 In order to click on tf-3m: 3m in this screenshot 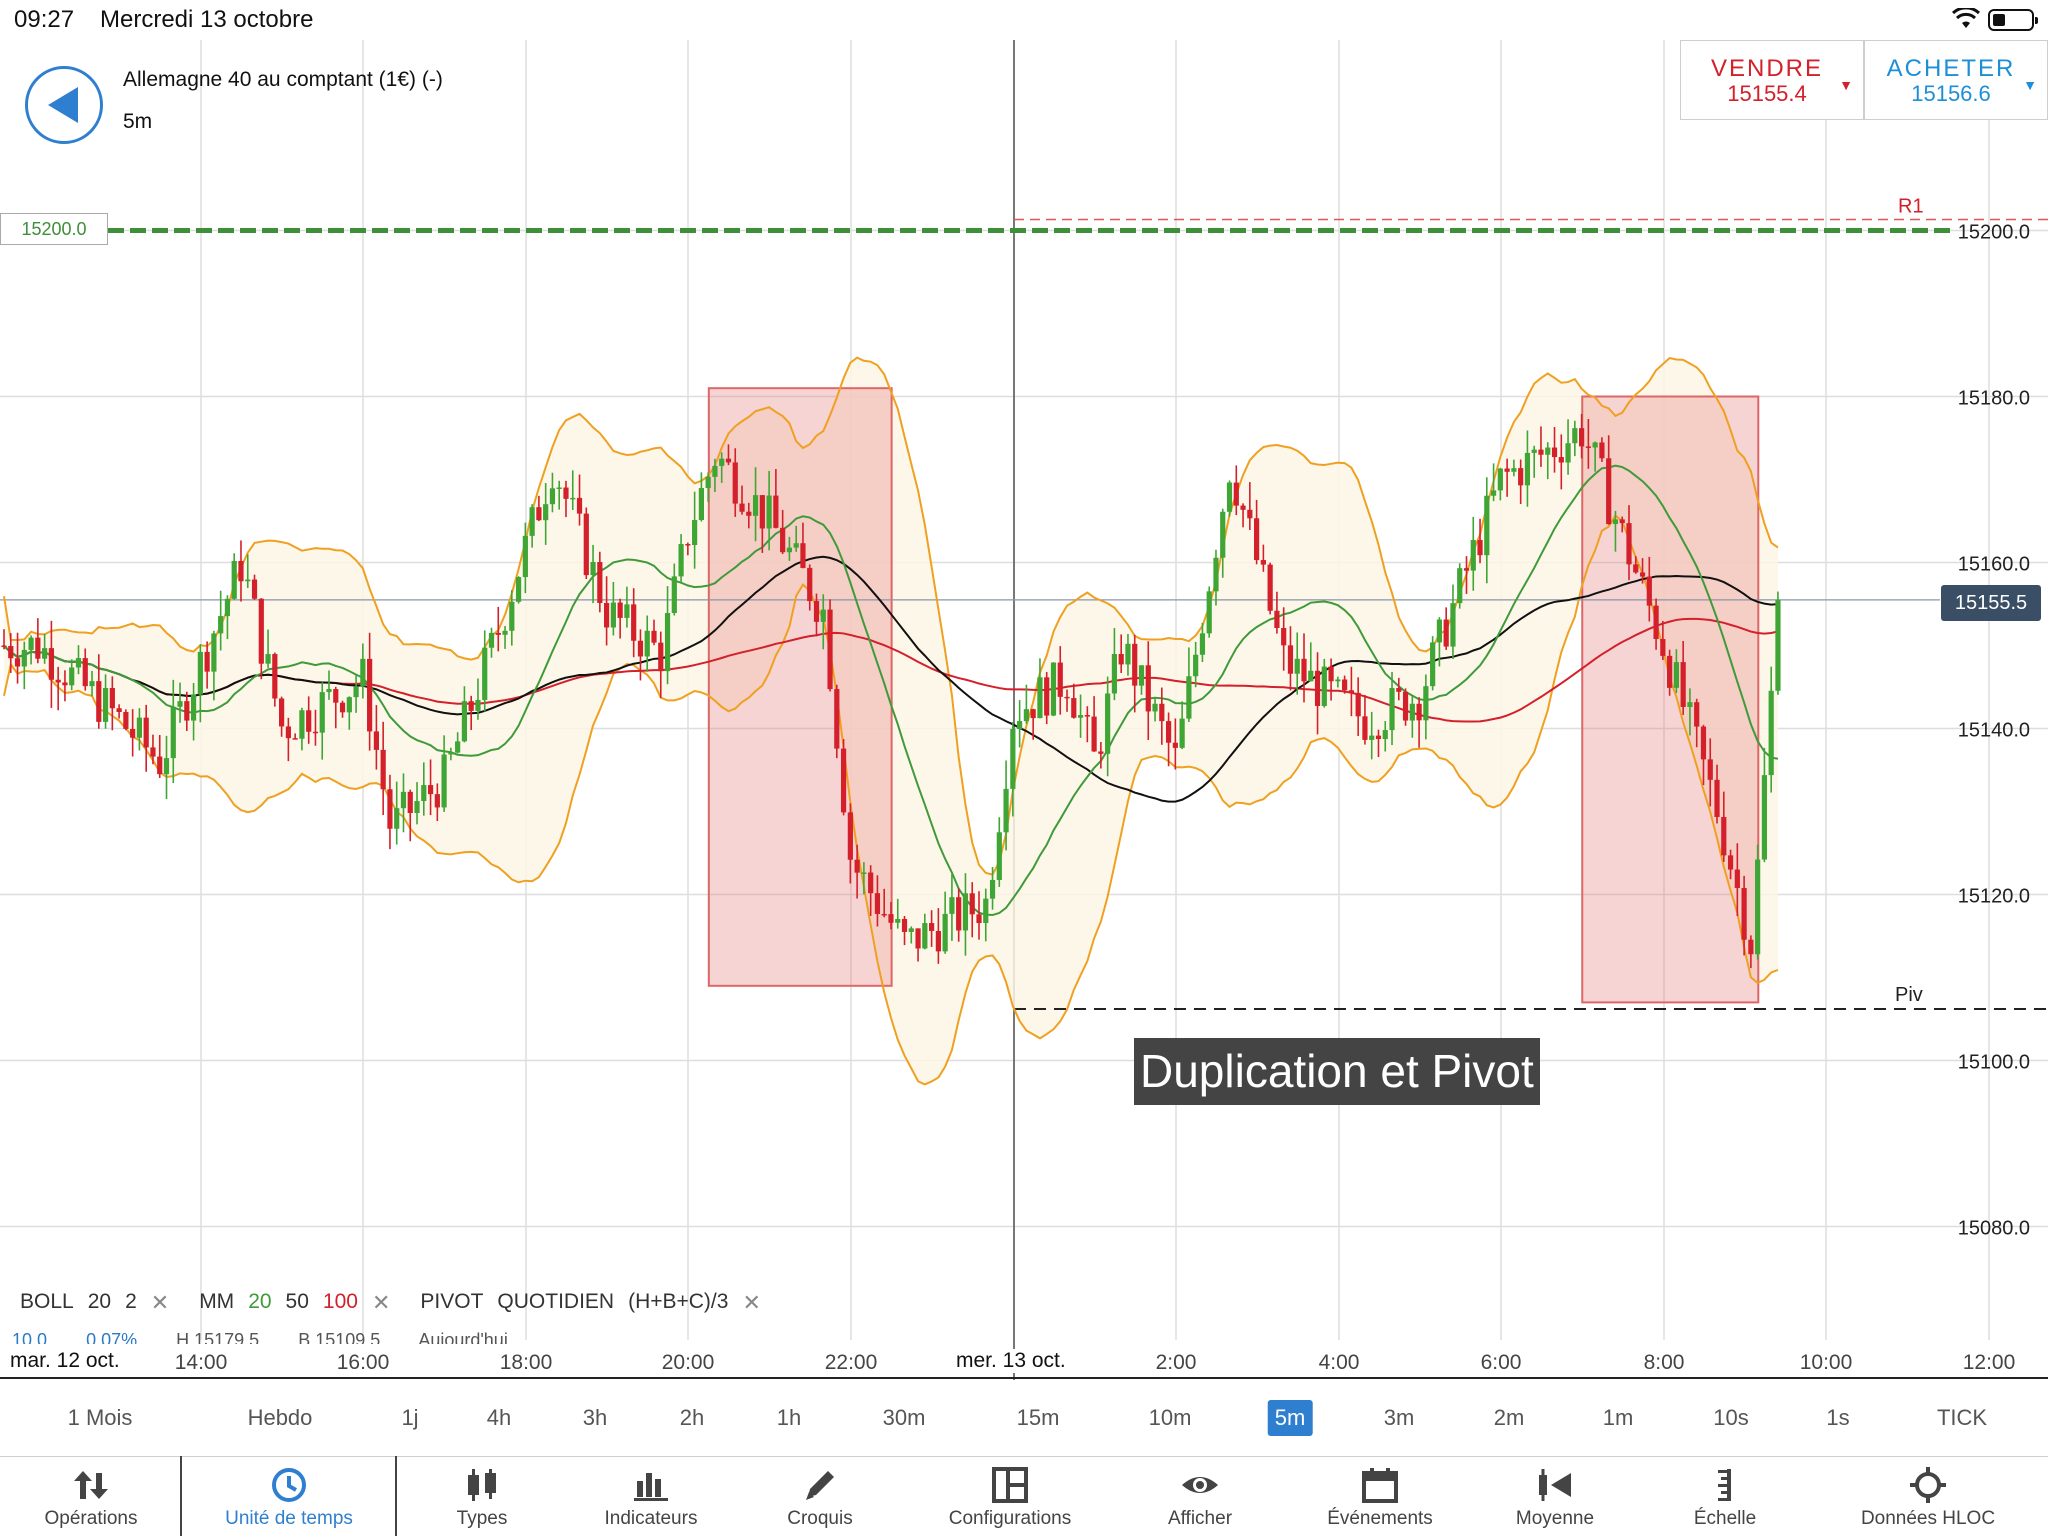, I will do `click(1399, 1417)`.